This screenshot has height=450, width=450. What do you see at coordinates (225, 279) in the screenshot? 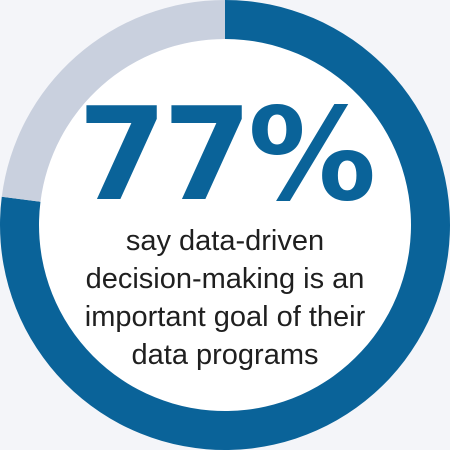
I see `caption-line-2: decision-making is an` at bounding box center [225, 279].